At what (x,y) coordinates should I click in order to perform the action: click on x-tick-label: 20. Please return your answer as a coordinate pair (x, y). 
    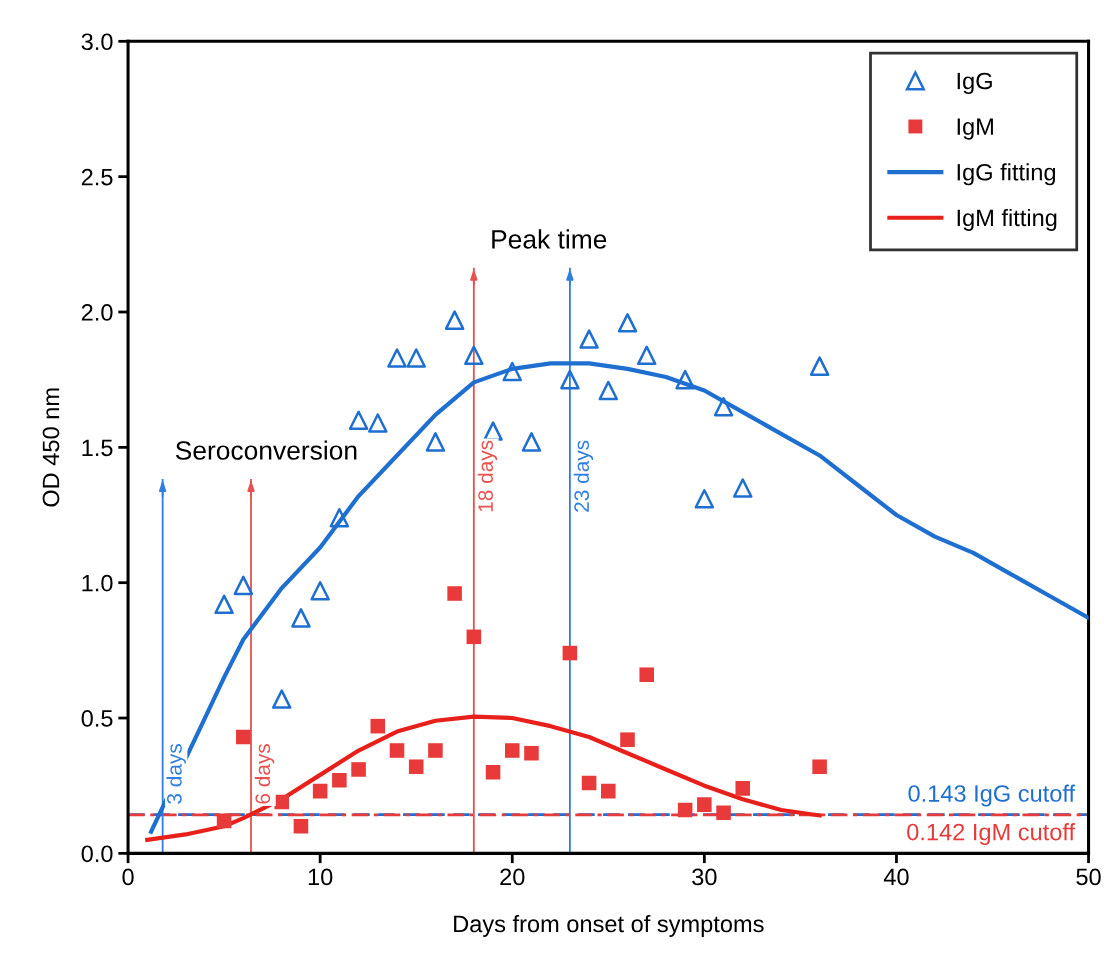
    Looking at the image, I should click on (512, 877).